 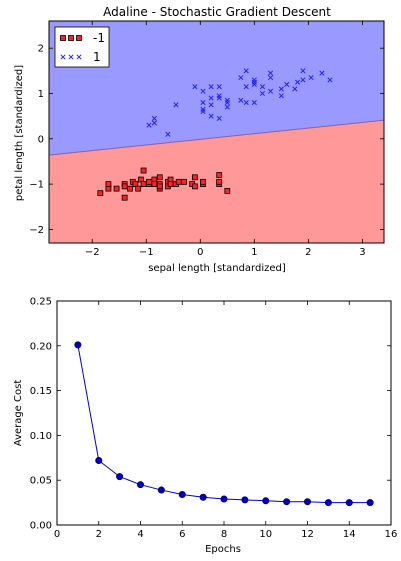 I want to click on x-tick-label: 14, so click(x=349, y=534).